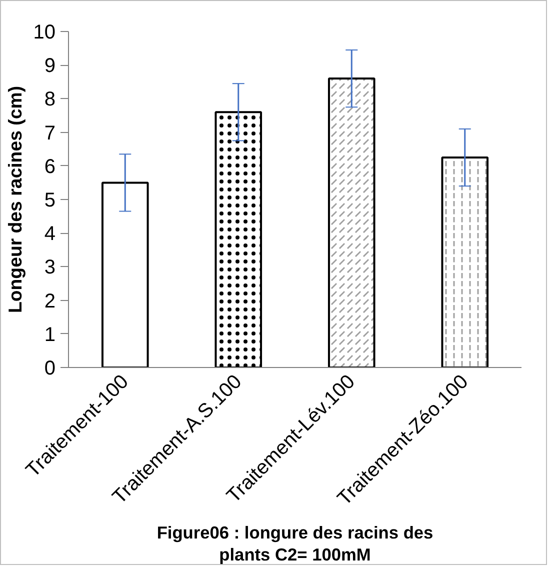  What do you see at coordinates (50, 267) in the screenshot?
I see `y-tick-label: 3` at bounding box center [50, 267].